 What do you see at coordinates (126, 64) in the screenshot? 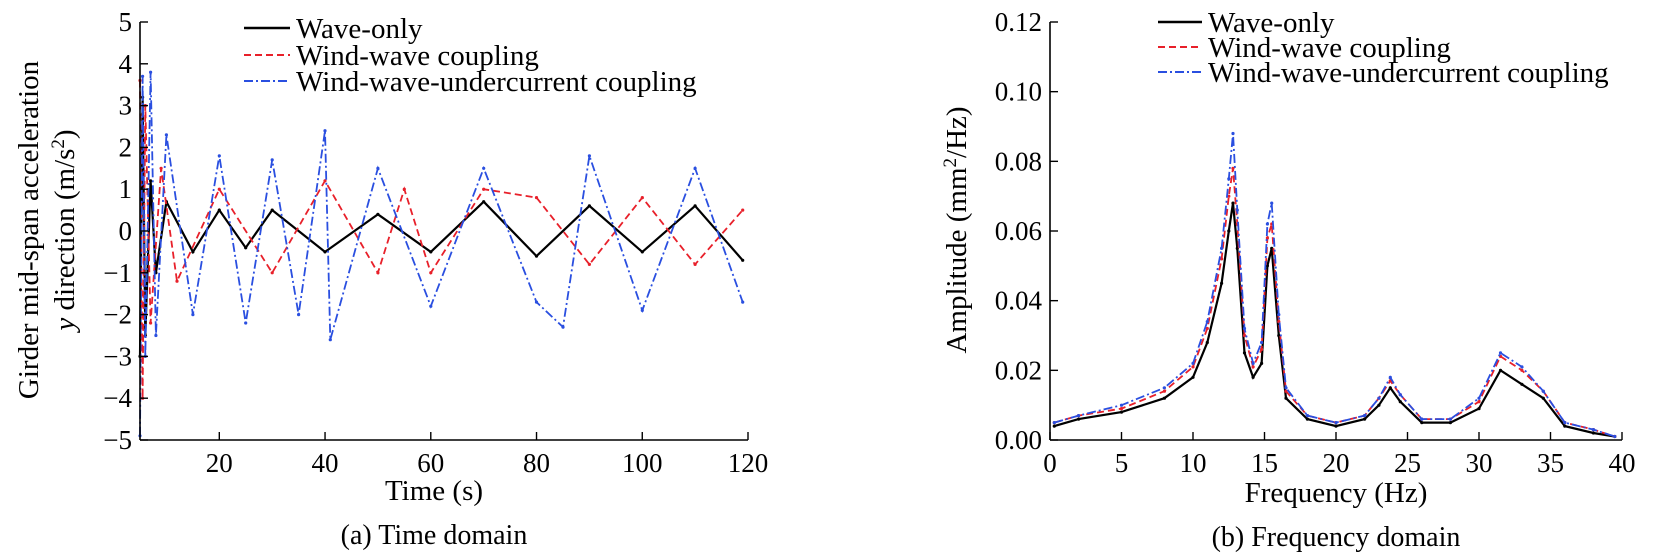
I see `y-tick-label: 4` at bounding box center [126, 64].